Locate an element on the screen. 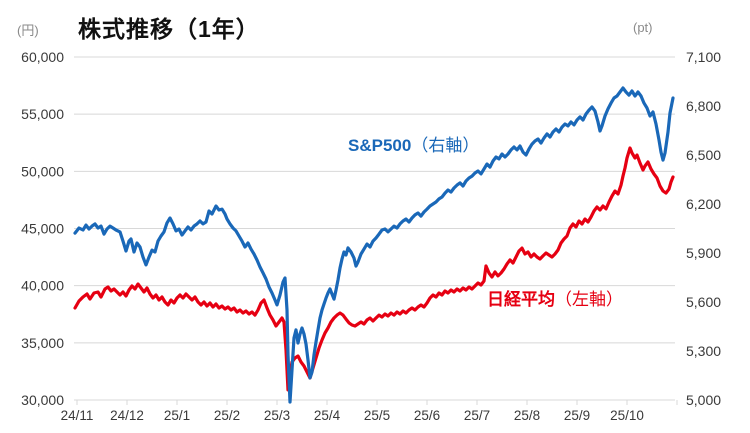 This screenshot has width=750, height=433. x-axis-tick-label: 25/7 is located at coordinates (477, 415).